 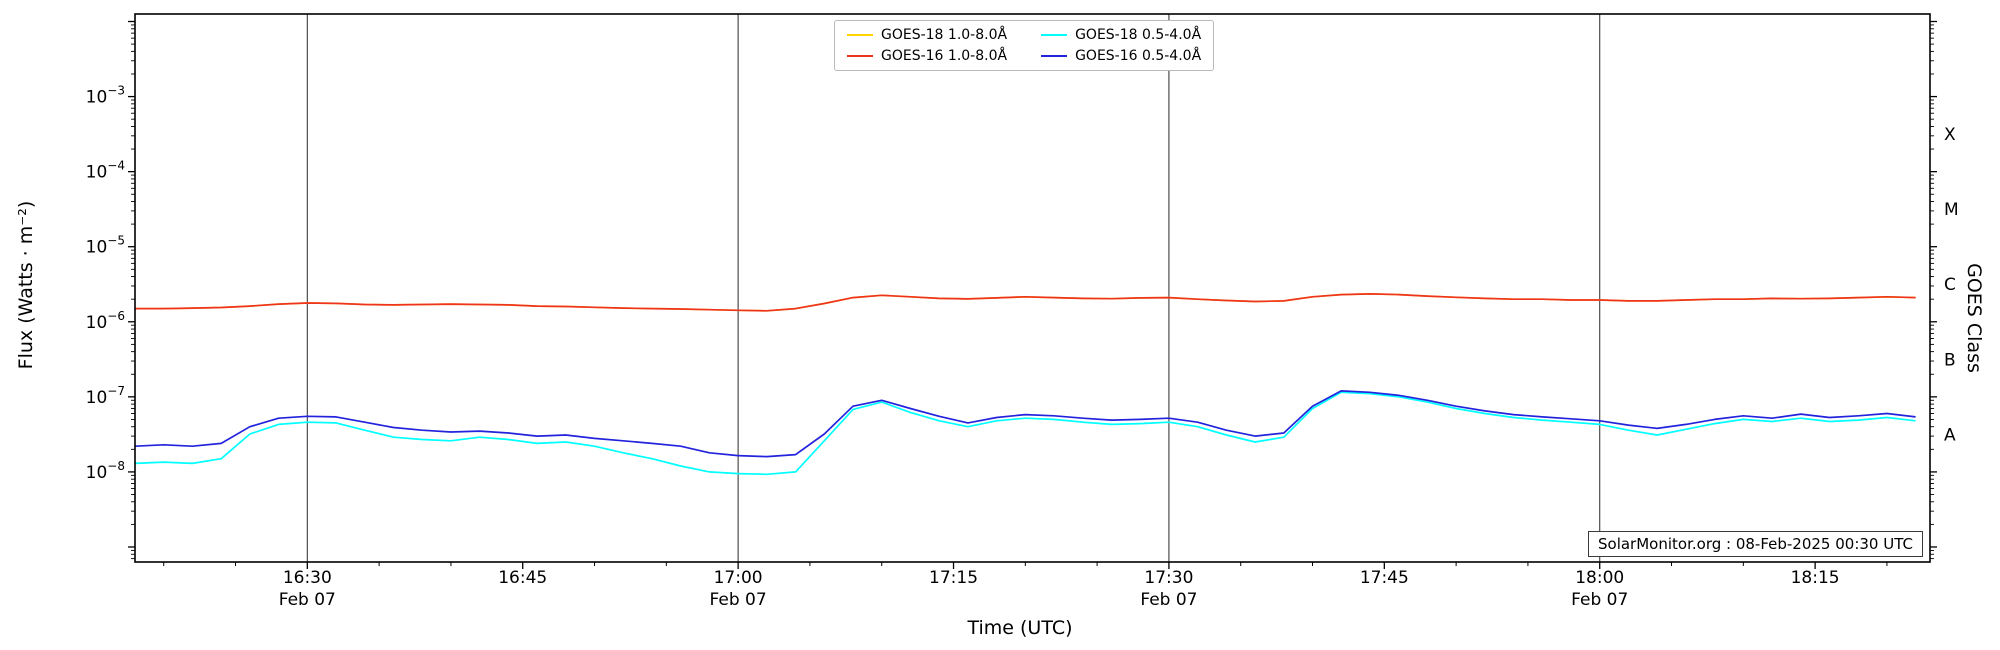 What do you see at coordinates (105, 171) in the screenshot?
I see `y-tick-label: 10⁻⁴` at bounding box center [105, 171].